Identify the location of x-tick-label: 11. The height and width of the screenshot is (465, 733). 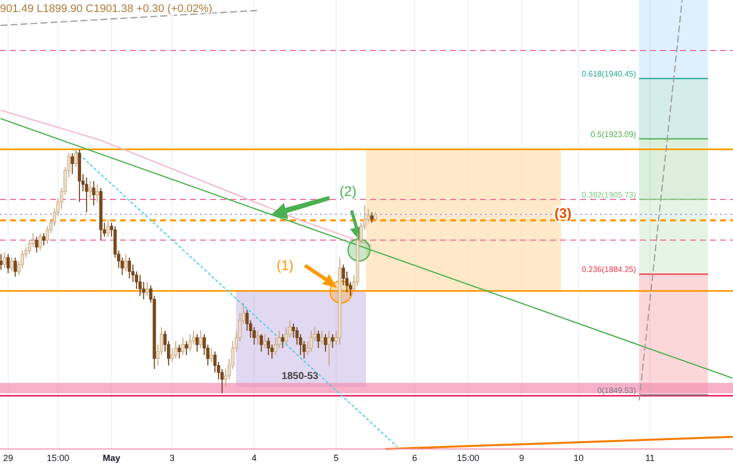
(650, 458).